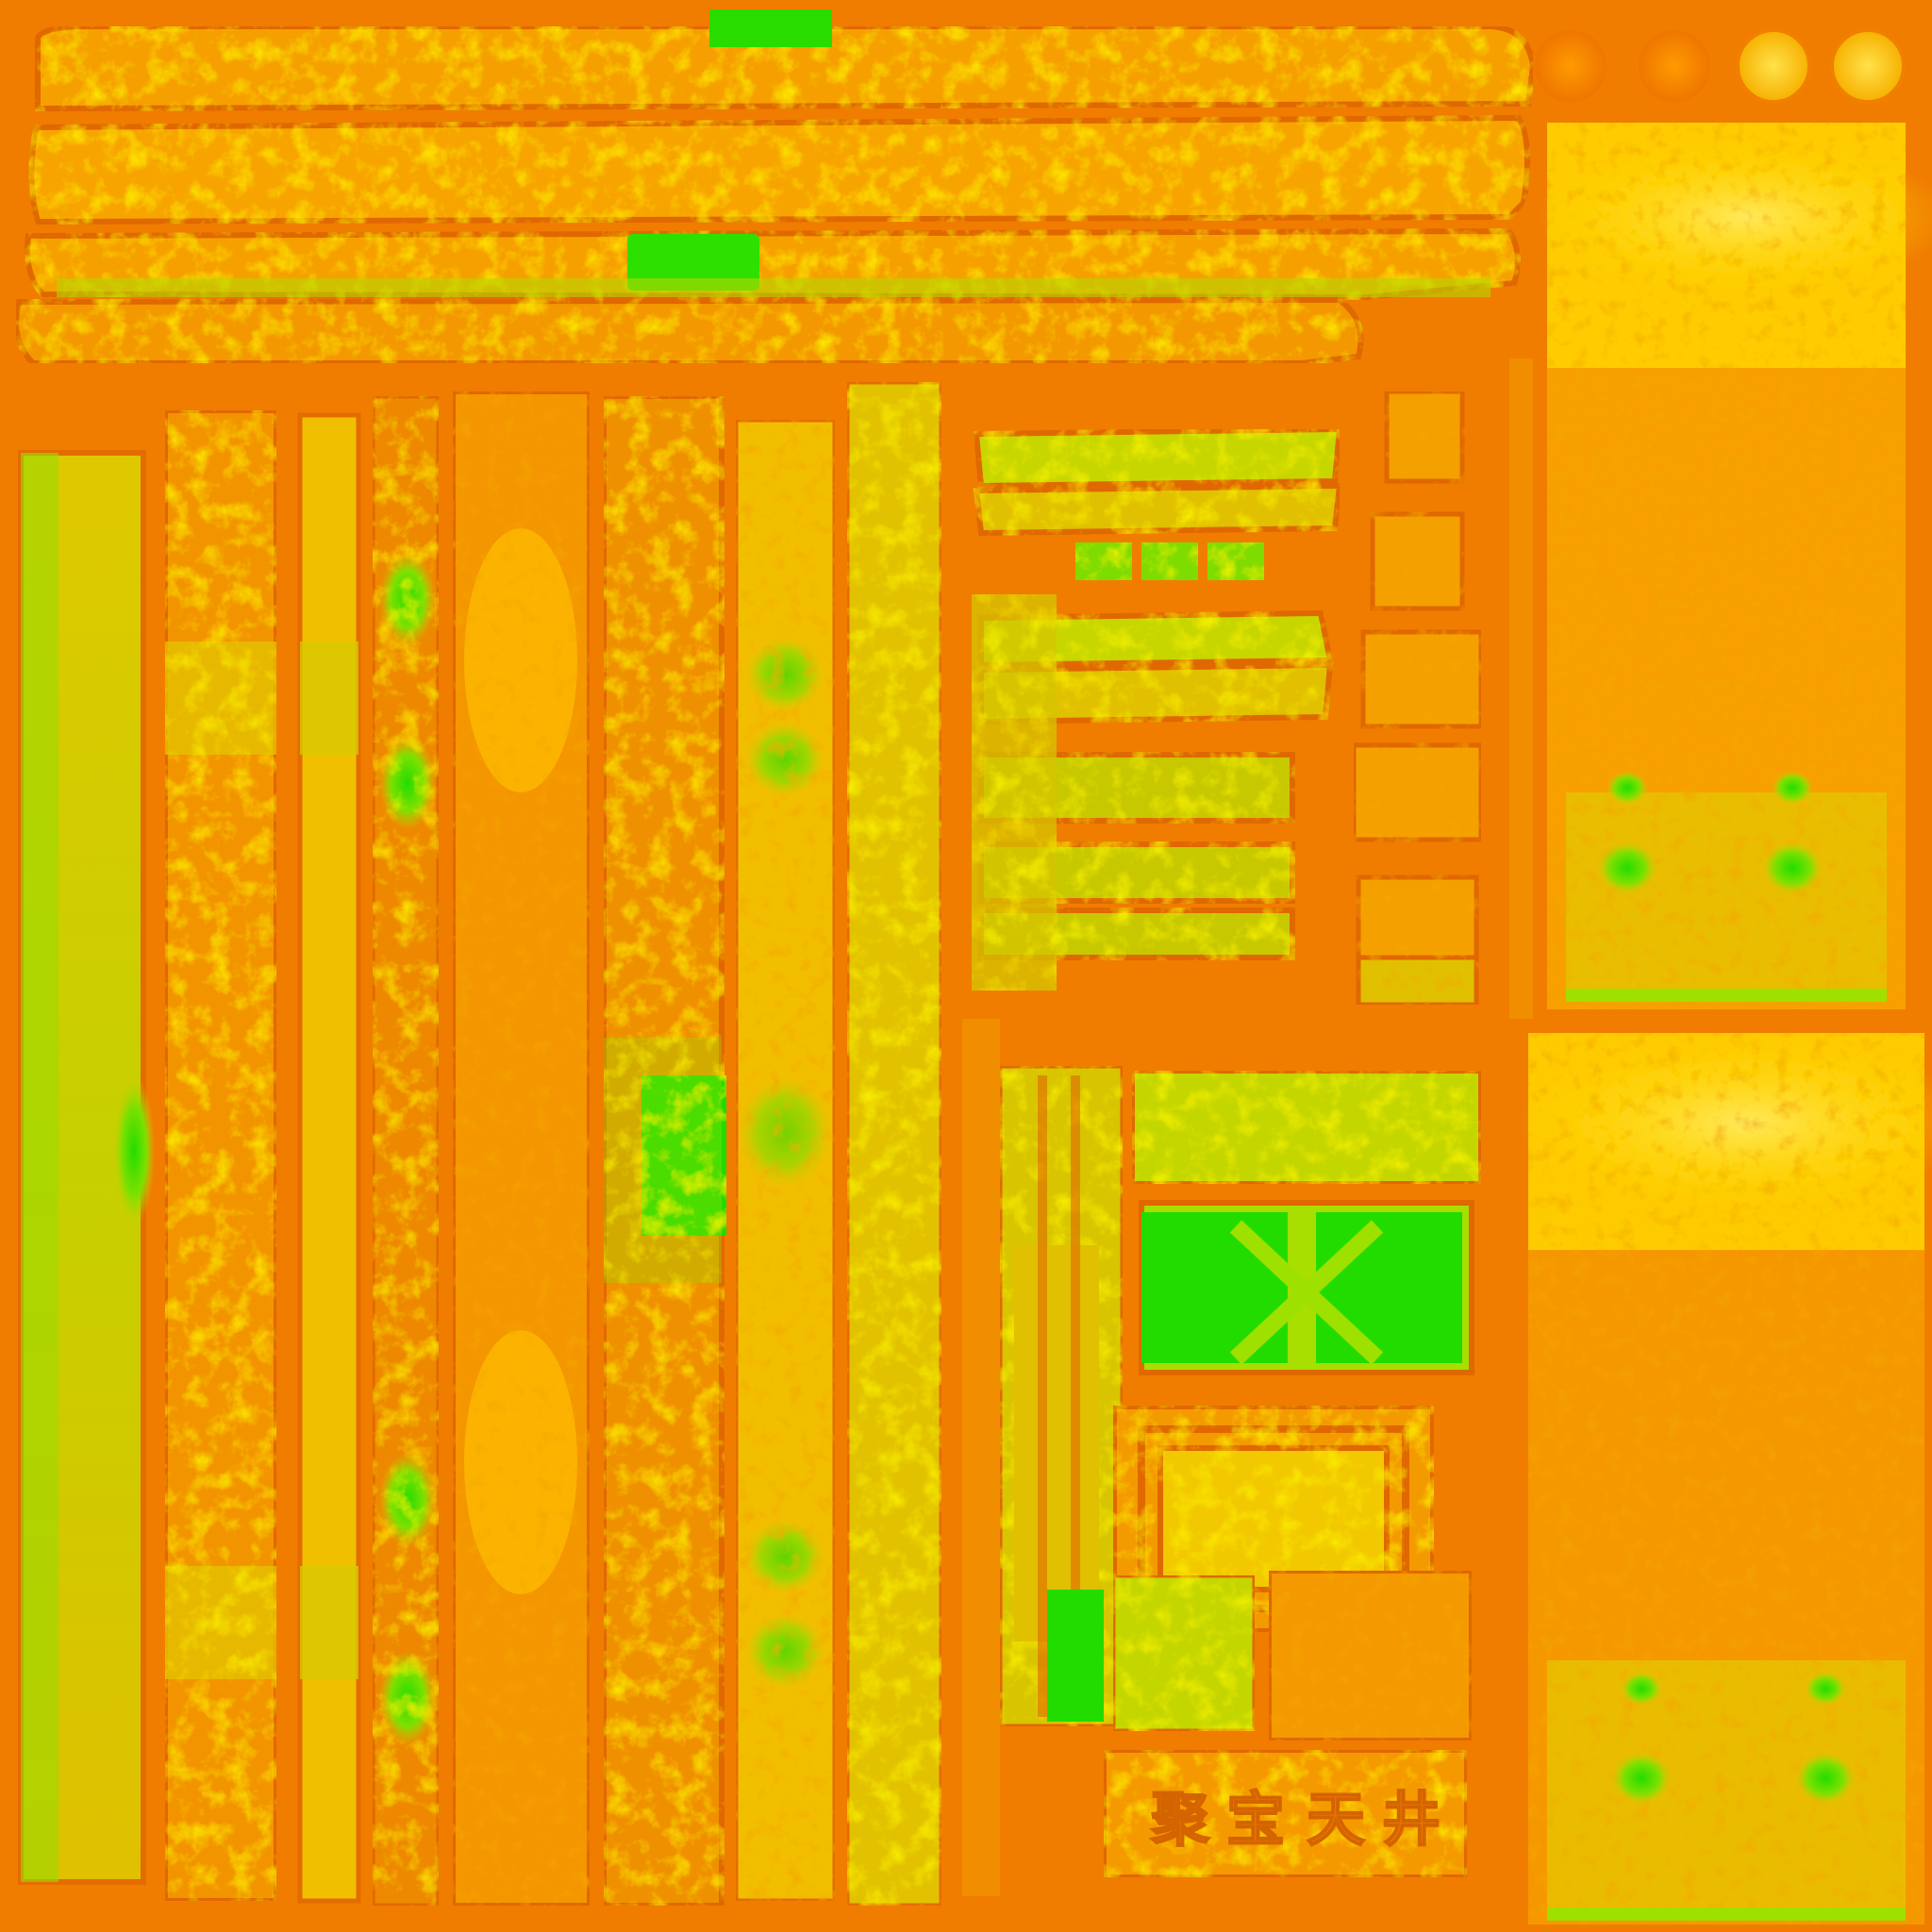  I want to click on plaque-glyph-2: 宝, so click(1255, 1819).